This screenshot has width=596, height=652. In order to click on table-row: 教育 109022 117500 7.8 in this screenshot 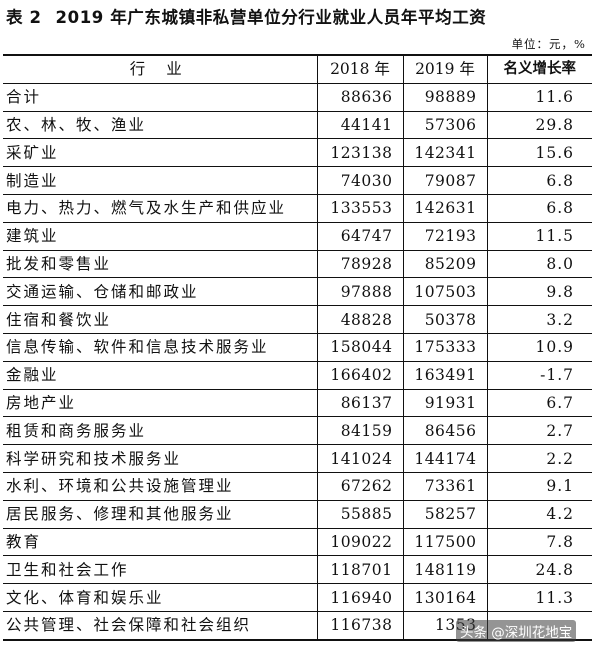, I will do `click(297, 542)`.